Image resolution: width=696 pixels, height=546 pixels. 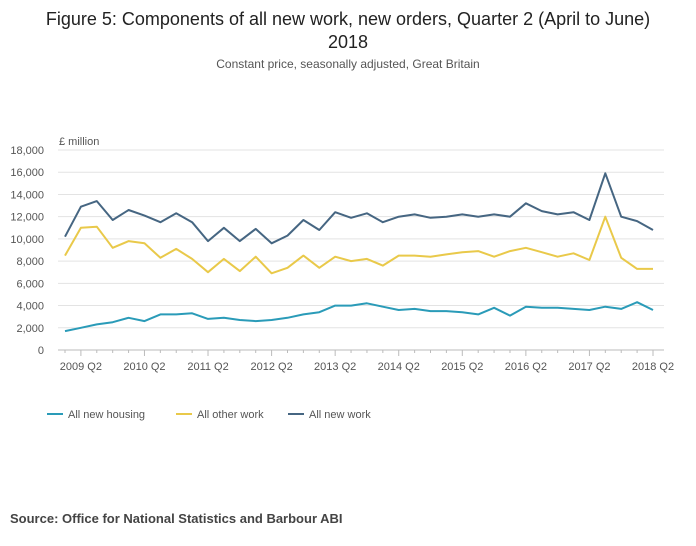 What do you see at coordinates (27, 240) in the screenshot?
I see `y-tick-label: 10,000` at bounding box center [27, 240].